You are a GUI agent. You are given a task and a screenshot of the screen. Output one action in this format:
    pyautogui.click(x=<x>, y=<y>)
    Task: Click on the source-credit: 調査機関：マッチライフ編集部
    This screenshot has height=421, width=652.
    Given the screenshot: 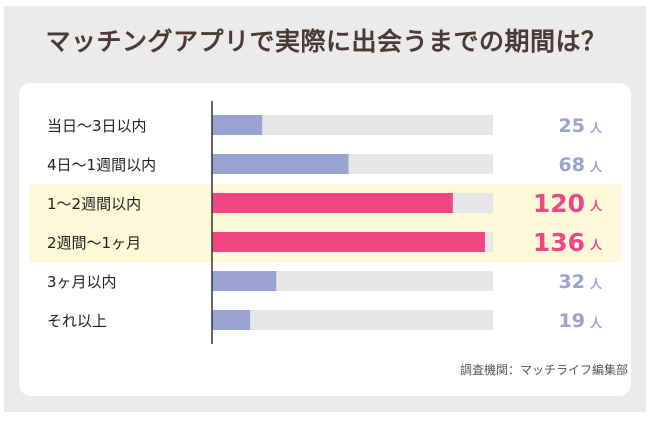 What is the action you would take?
    pyautogui.click(x=543, y=370)
    